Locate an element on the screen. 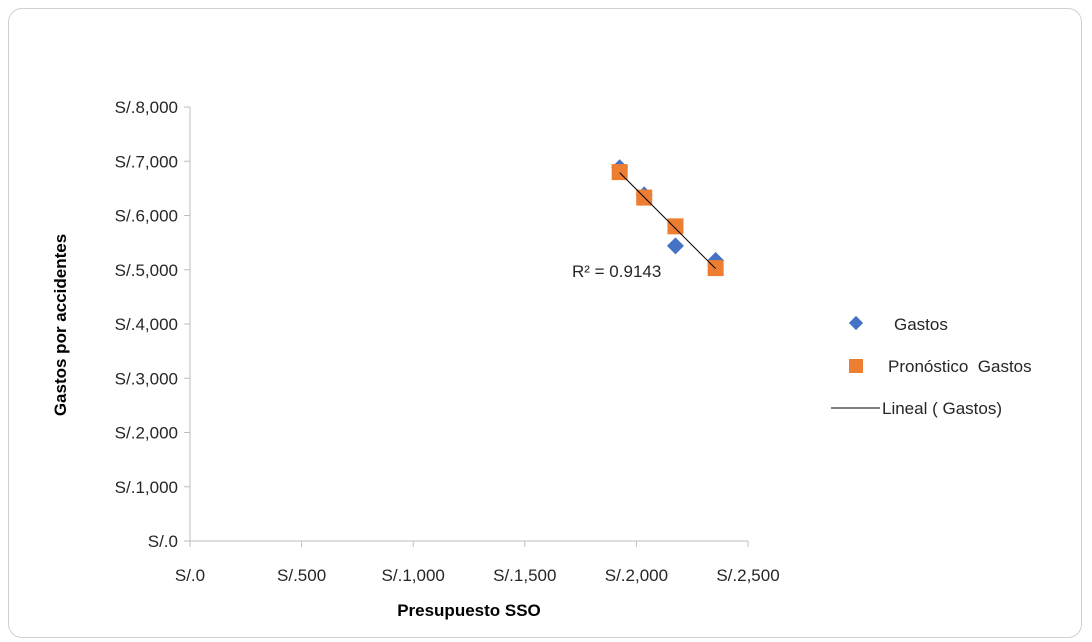  x-axis-title: Presupuesto SSO is located at coordinates (469, 610).